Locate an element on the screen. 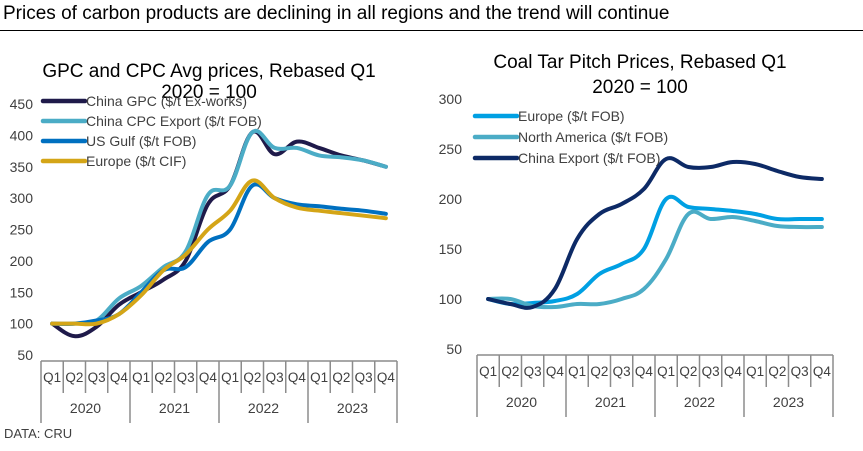 Image resolution: width=863 pixels, height=451 pixels. chart-title-line1: Coal Tar Pitch Prices, Rebased Q1 is located at coordinates (639, 62).